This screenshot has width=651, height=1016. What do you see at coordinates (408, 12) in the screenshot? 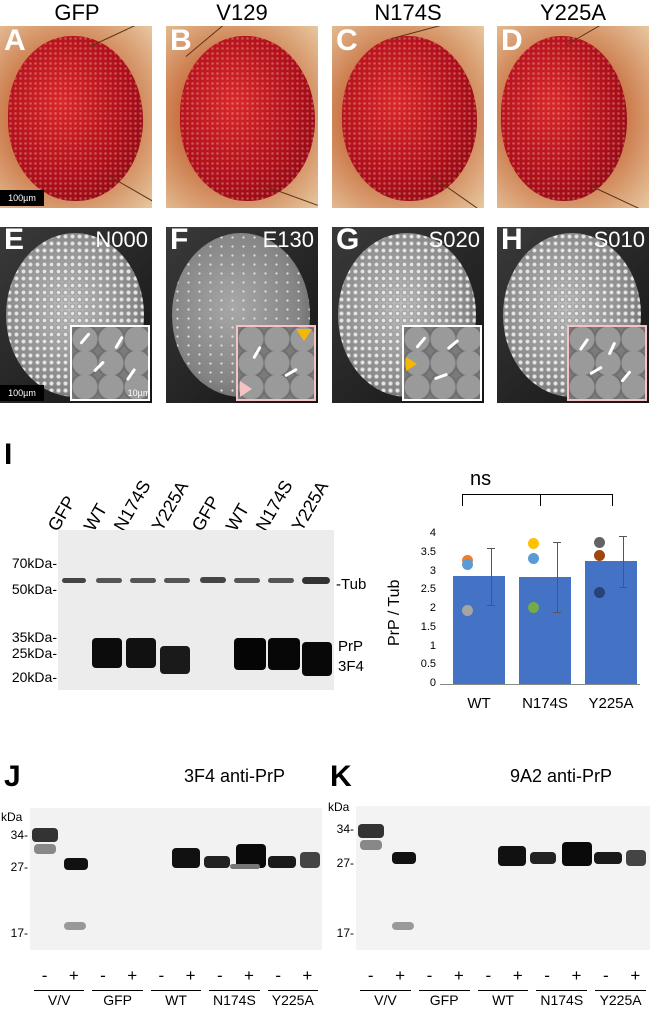
I see `column-title-n174s: N174S` at bounding box center [408, 12].